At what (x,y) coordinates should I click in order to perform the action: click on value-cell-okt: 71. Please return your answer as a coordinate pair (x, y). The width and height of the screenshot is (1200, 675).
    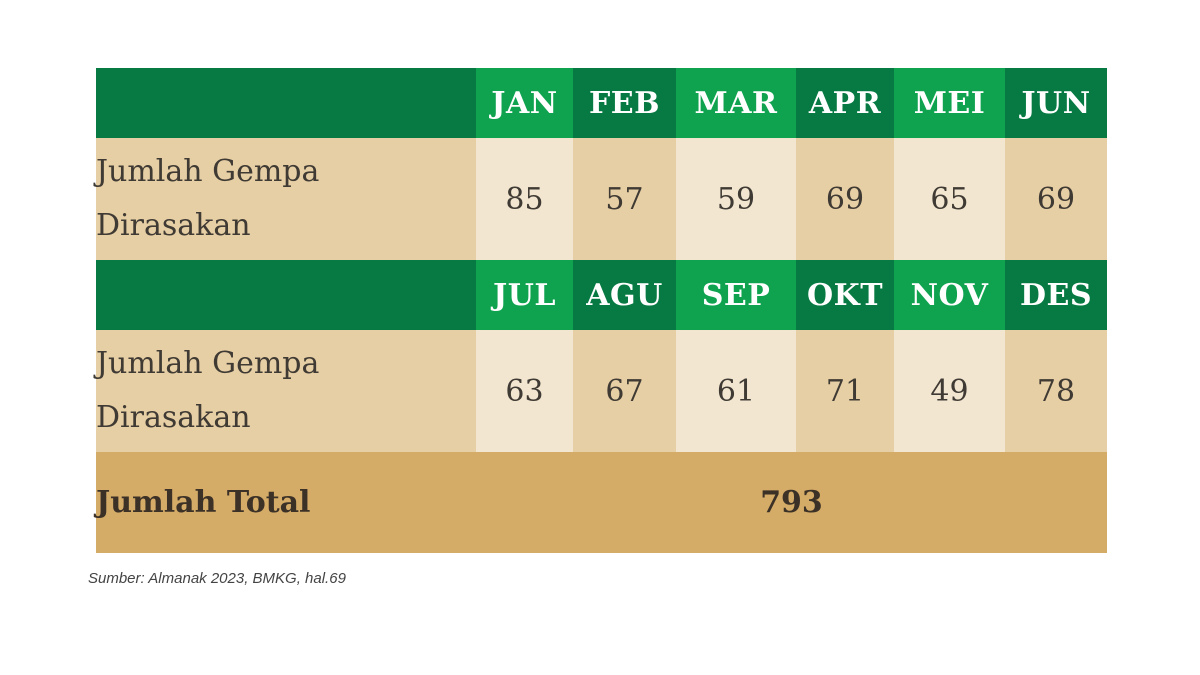
    Looking at the image, I should click on (845, 391).